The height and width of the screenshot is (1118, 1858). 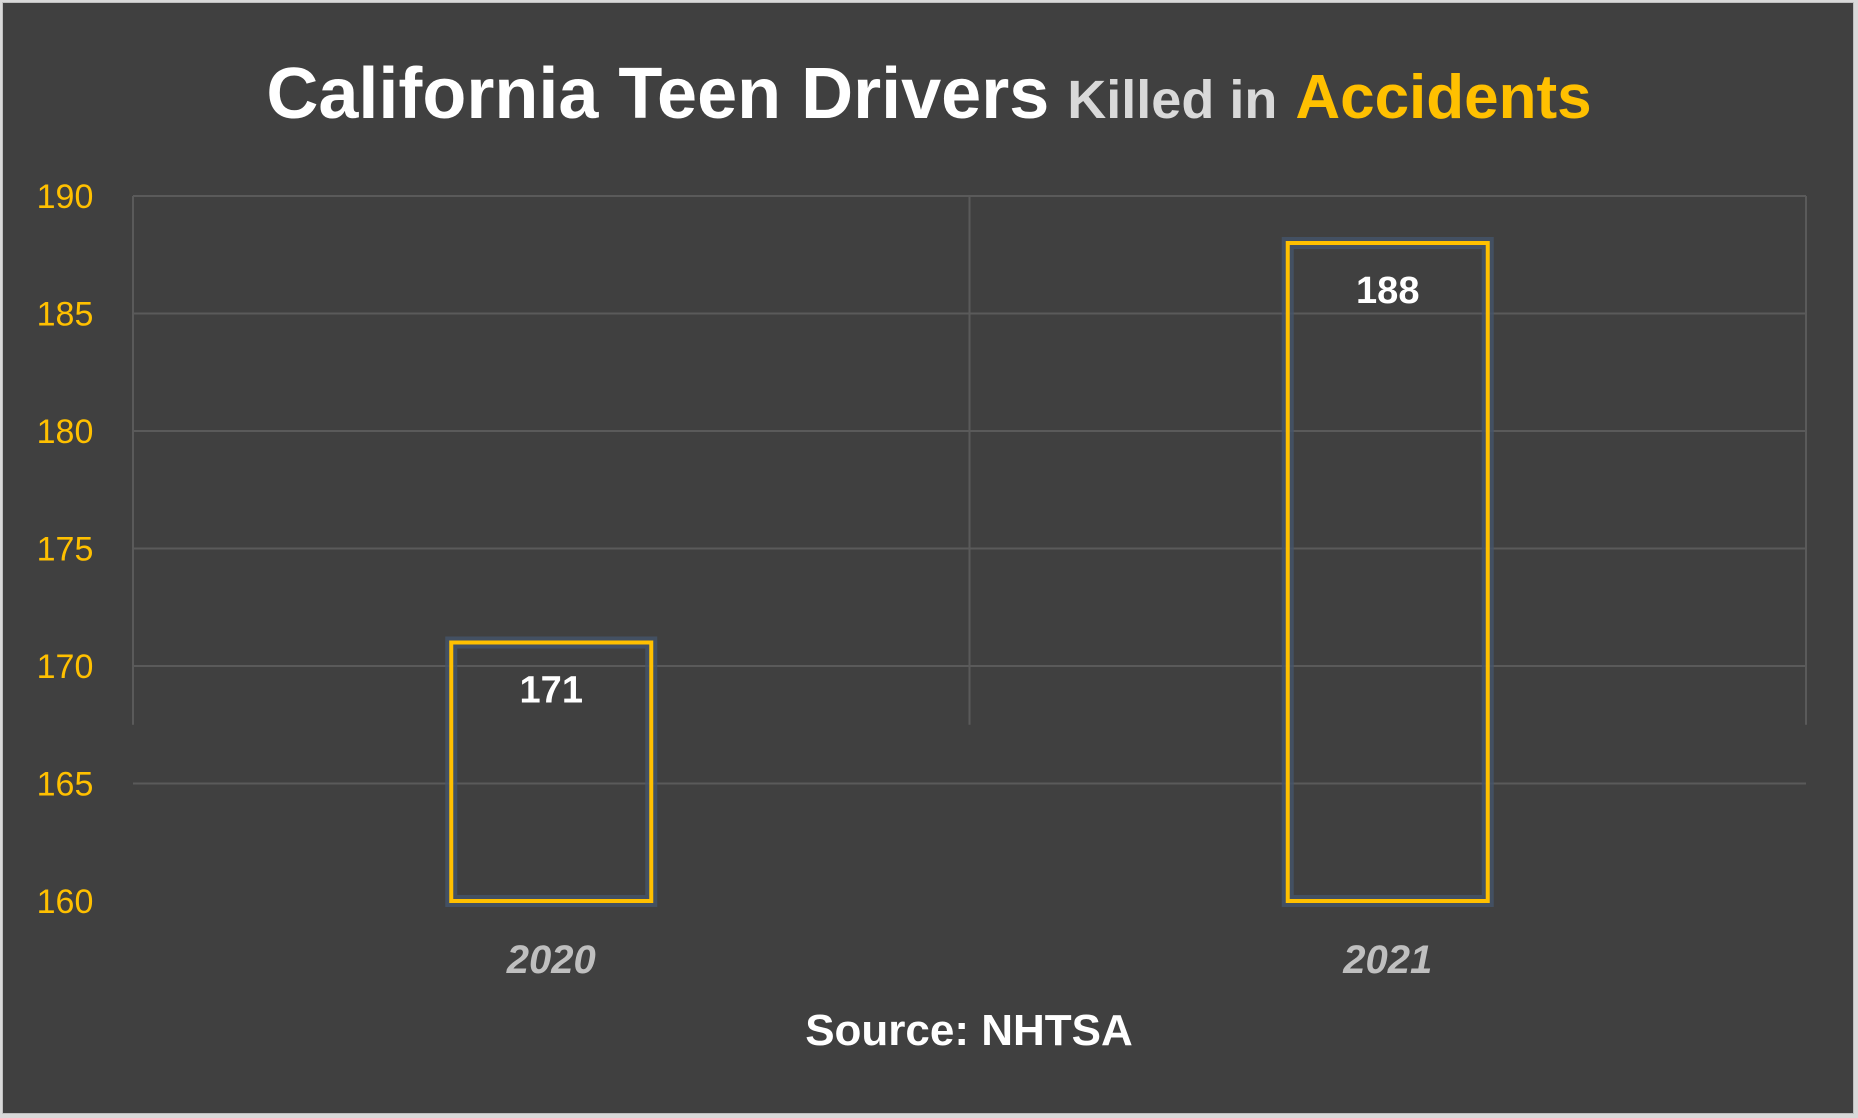 What do you see at coordinates (65, 432) in the screenshot?
I see `y-tick-label: 180` at bounding box center [65, 432].